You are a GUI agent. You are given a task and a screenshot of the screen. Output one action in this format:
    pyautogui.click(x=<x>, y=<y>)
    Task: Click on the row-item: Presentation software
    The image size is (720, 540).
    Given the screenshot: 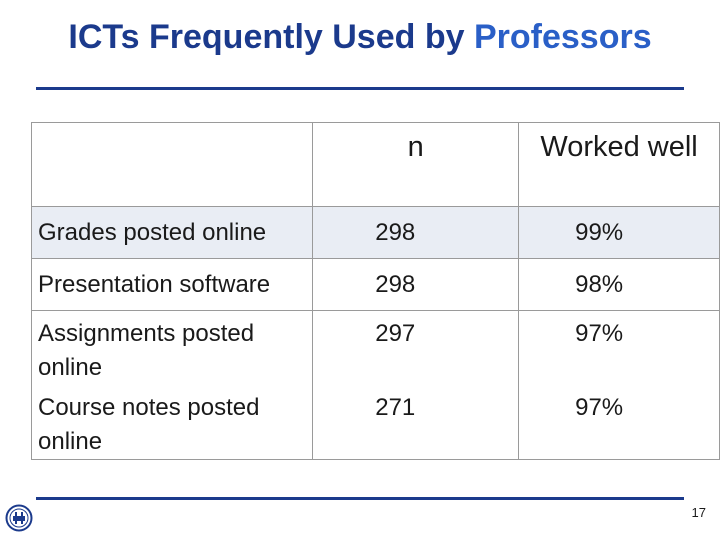 What is the action you would take?
    pyautogui.click(x=172, y=284)
    